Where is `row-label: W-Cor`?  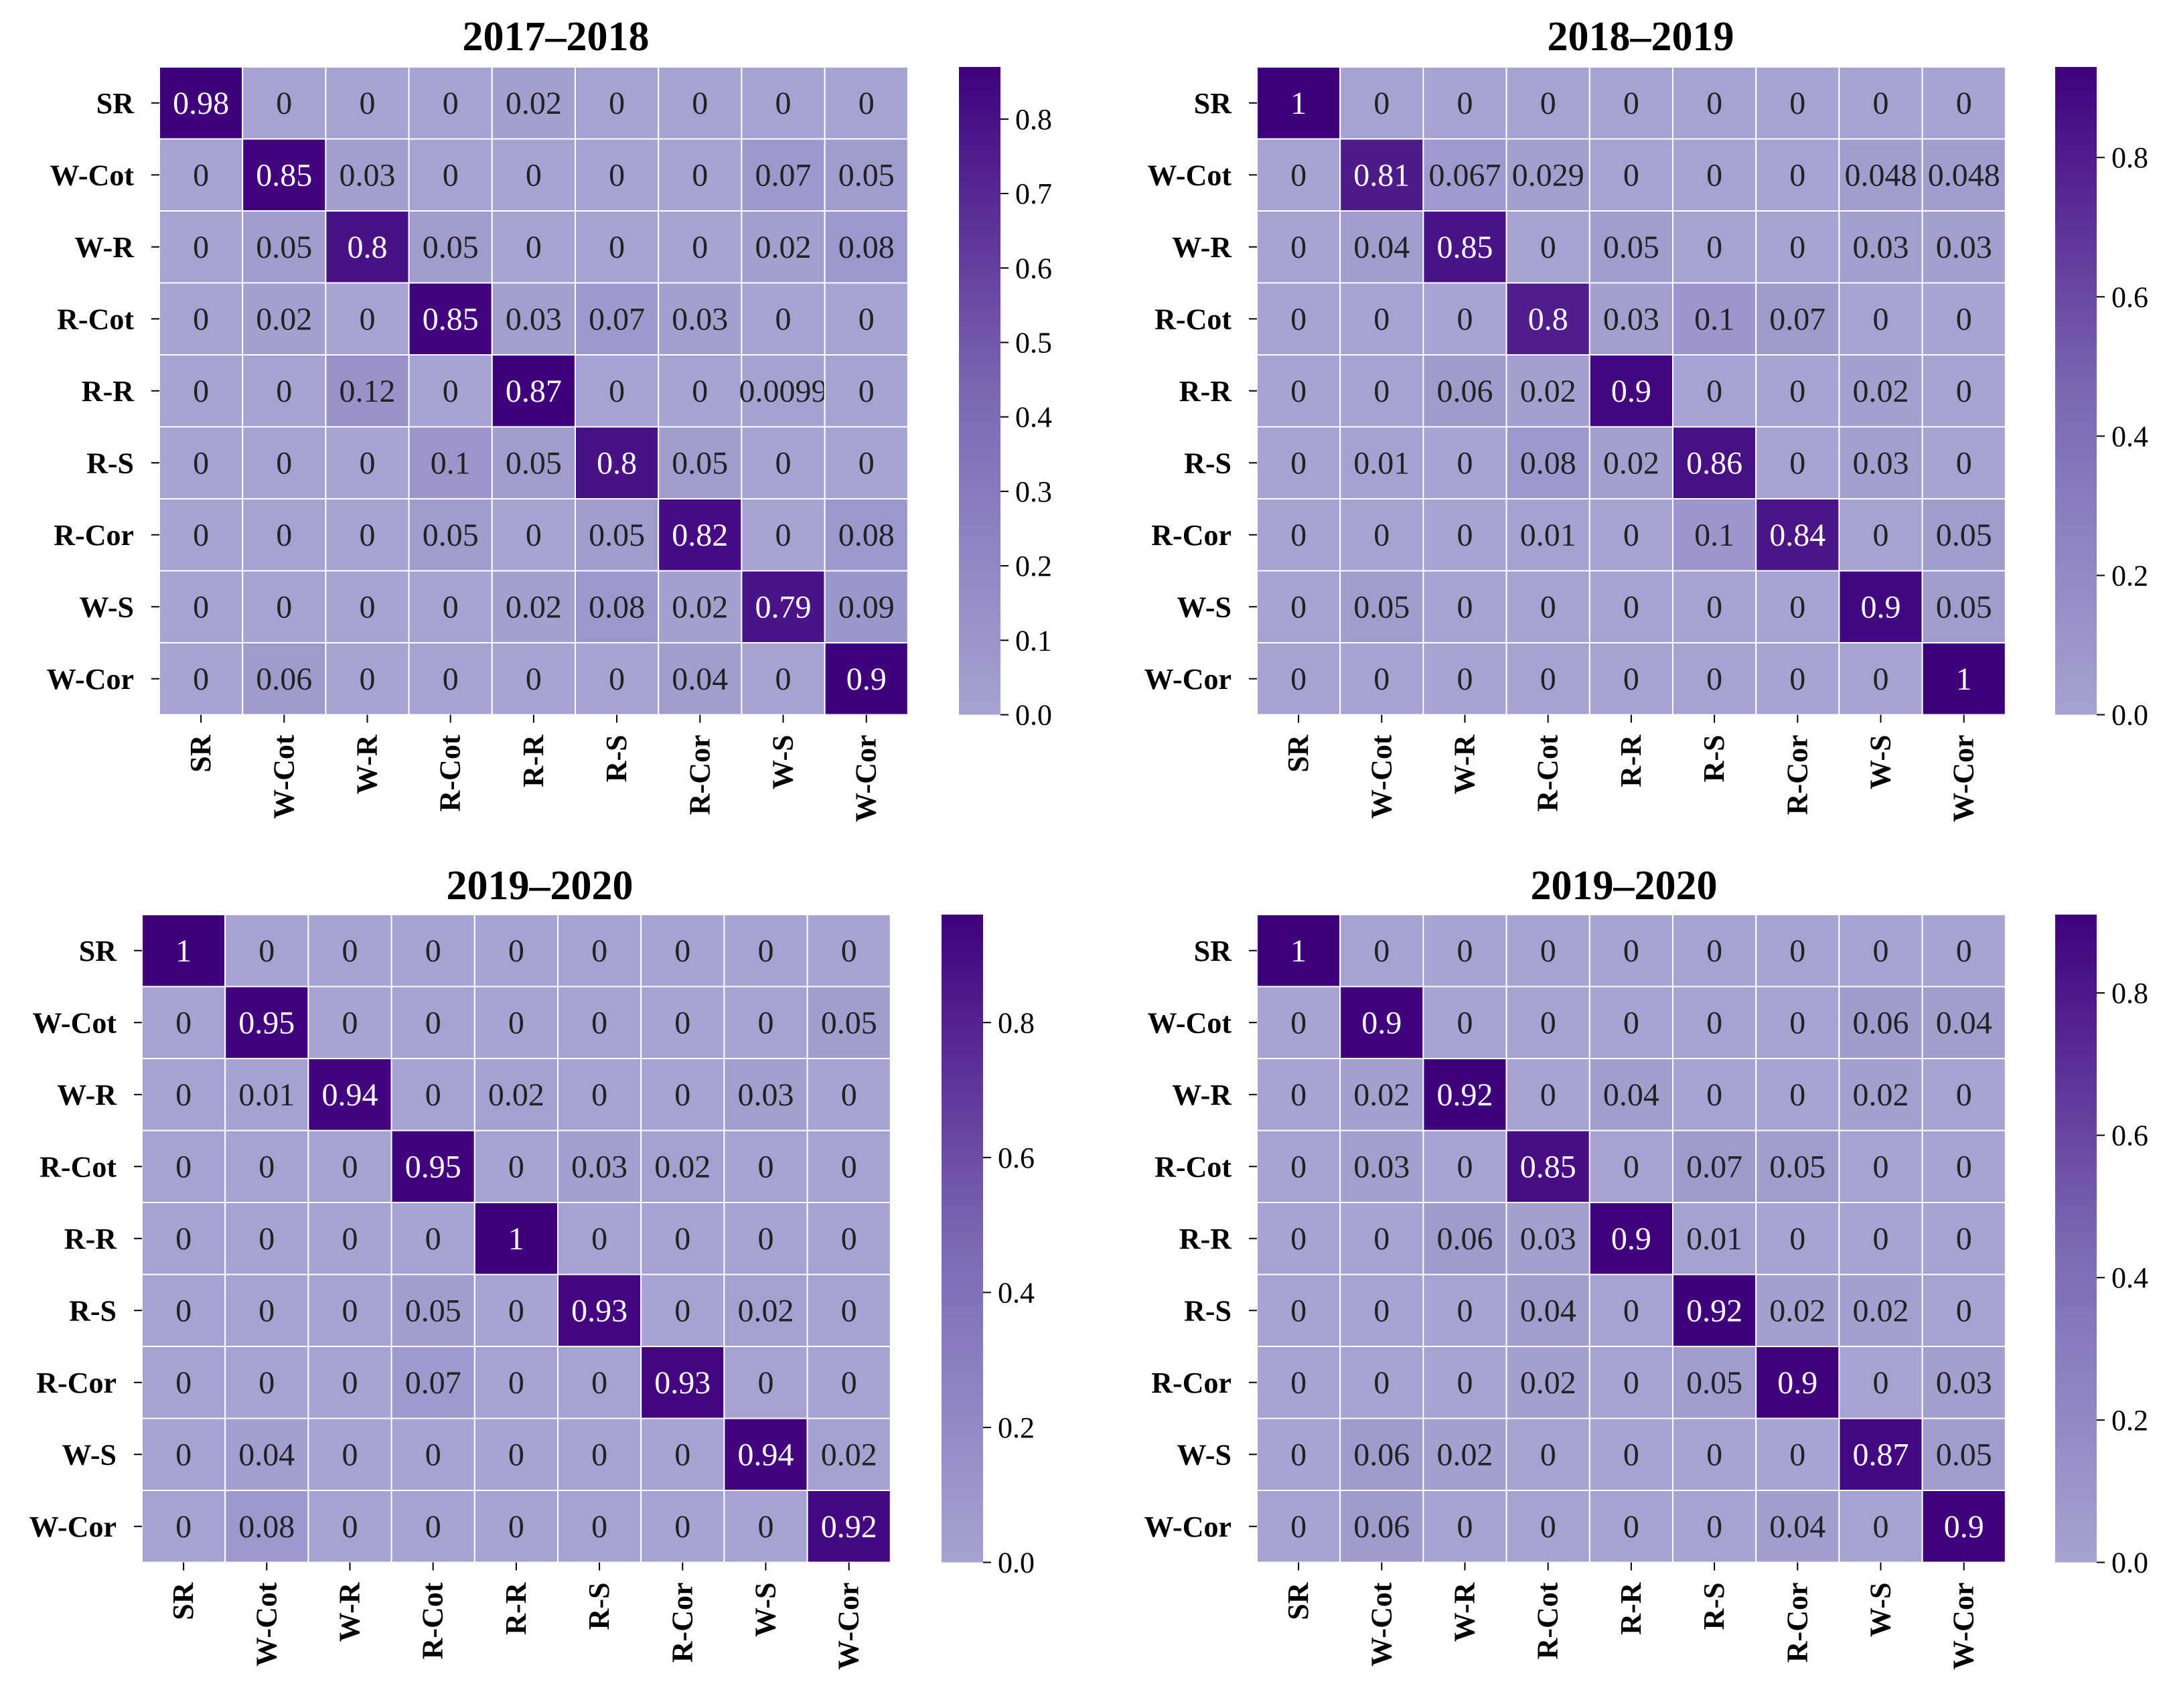 row-label: W-Cor is located at coordinates (1187, 1527).